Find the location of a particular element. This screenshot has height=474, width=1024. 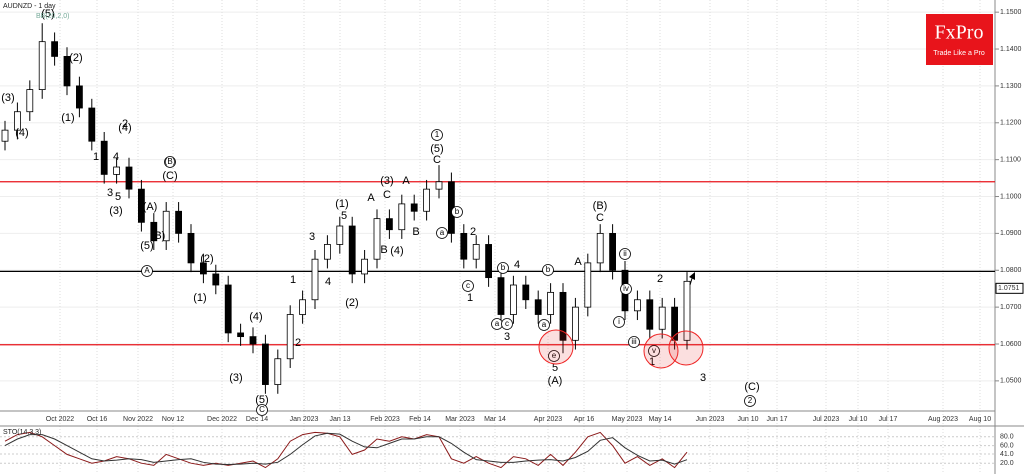

chart-title: AUDNZD - 1 day is located at coordinates (29, 6).